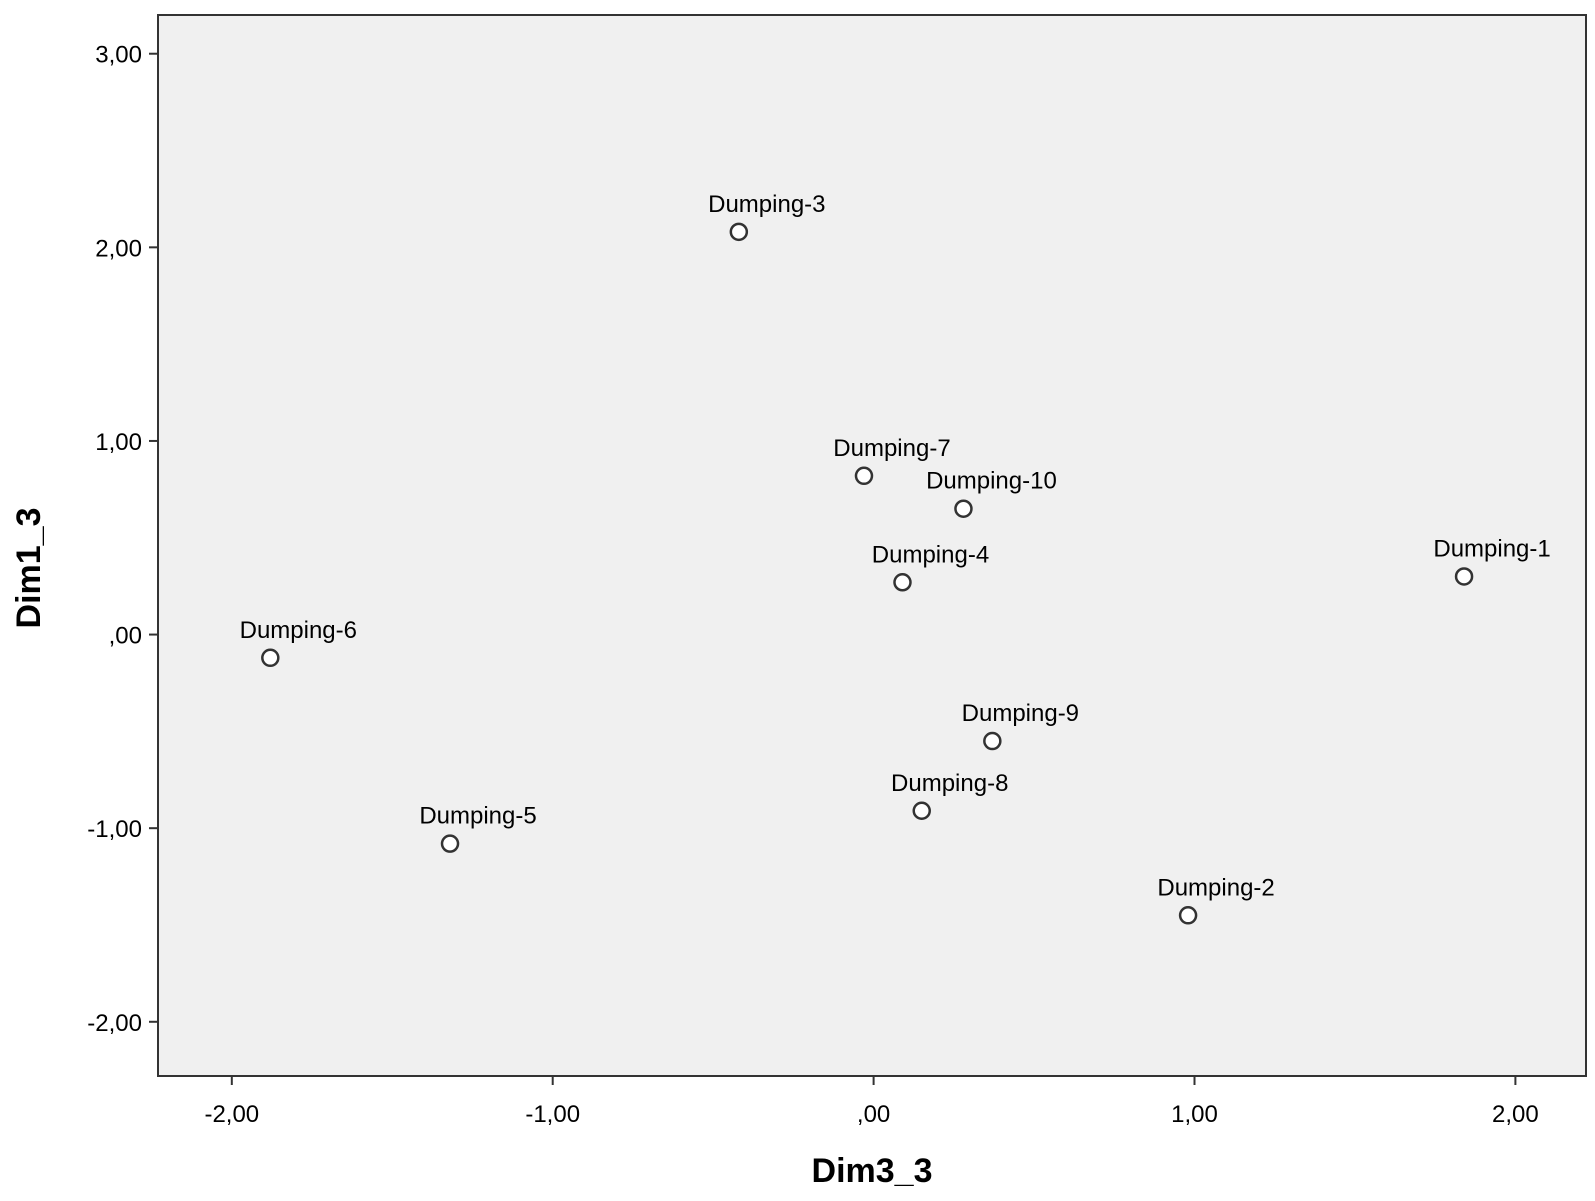  What do you see at coordinates (118, 442) in the screenshot?
I see `y-tick-label: 1,00` at bounding box center [118, 442].